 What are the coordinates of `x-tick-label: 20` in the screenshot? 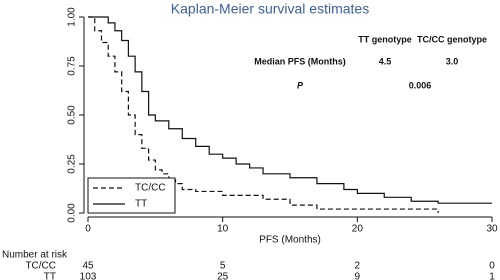 It's located at (358, 229).